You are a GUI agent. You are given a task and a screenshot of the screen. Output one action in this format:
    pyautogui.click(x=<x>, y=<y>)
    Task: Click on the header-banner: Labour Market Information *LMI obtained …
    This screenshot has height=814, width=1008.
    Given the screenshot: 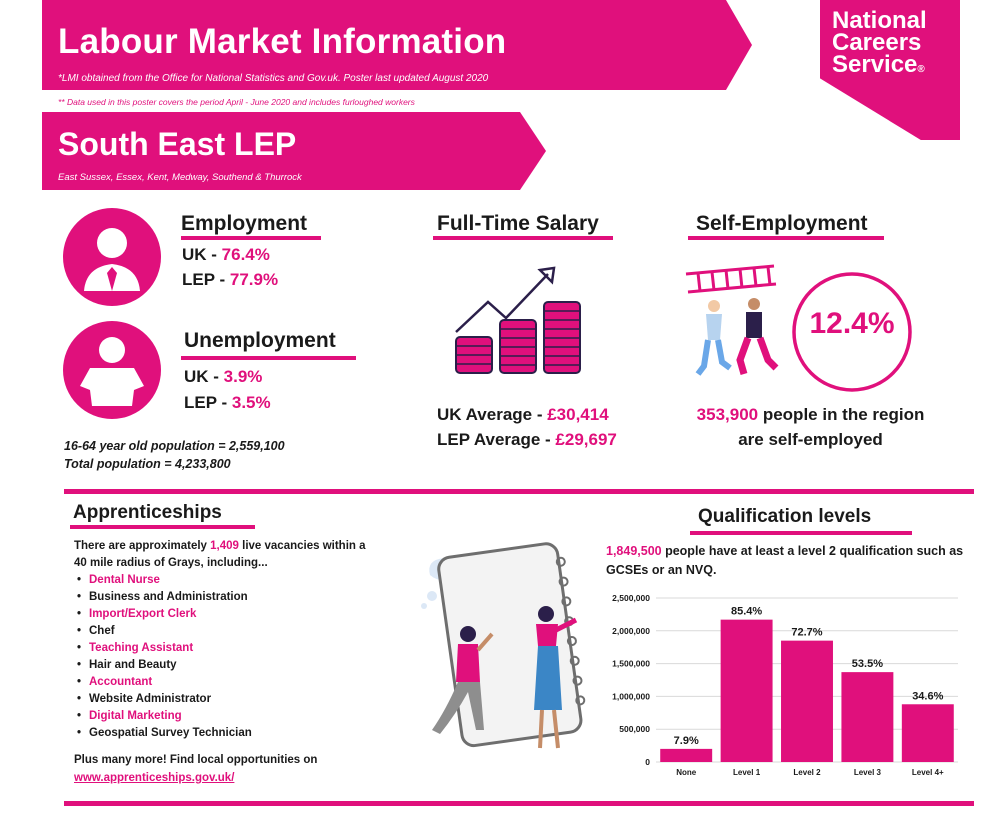 What is the action you would take?
    pyautogui.click(x=397, y=45)
    